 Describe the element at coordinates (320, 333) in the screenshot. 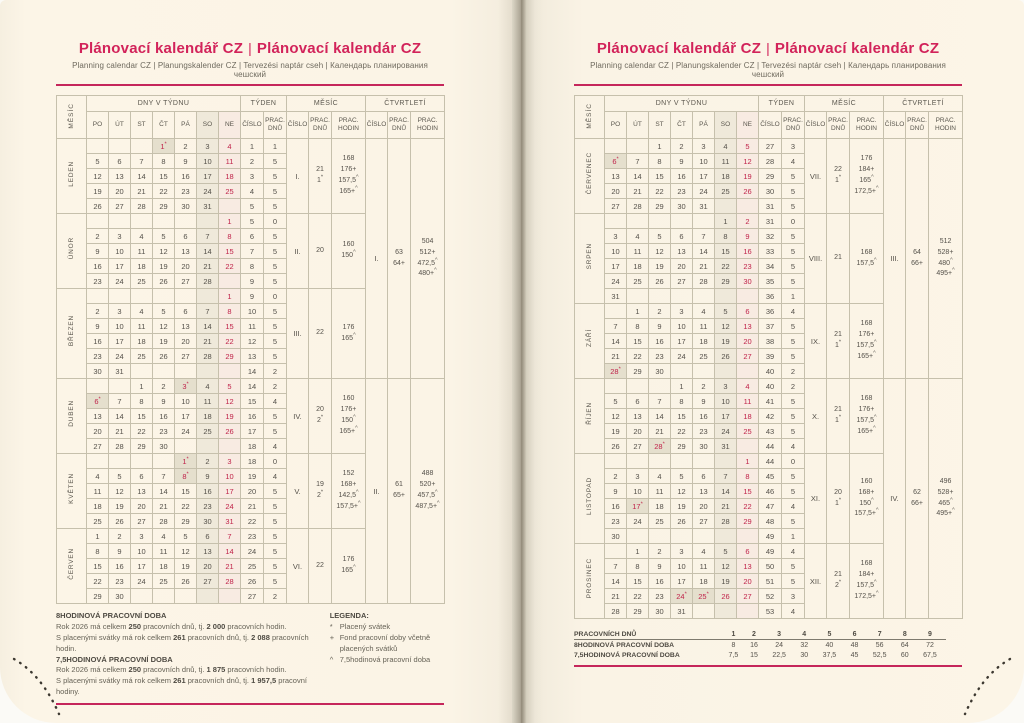

I see `month-workdays-cell: 22` at that location.